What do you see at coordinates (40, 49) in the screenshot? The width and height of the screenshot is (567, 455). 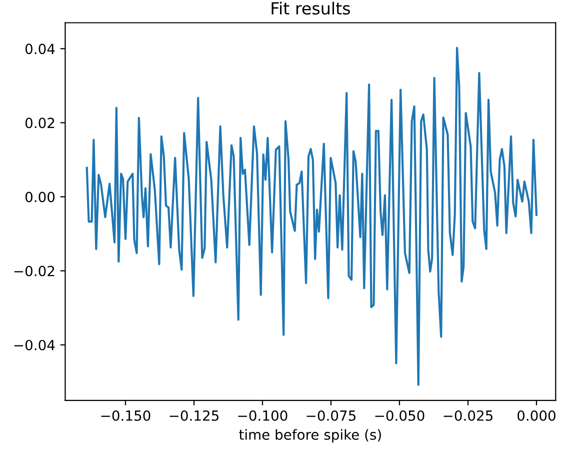 I see `y-tick-label: 0.04` at bounding box center [40, 49].